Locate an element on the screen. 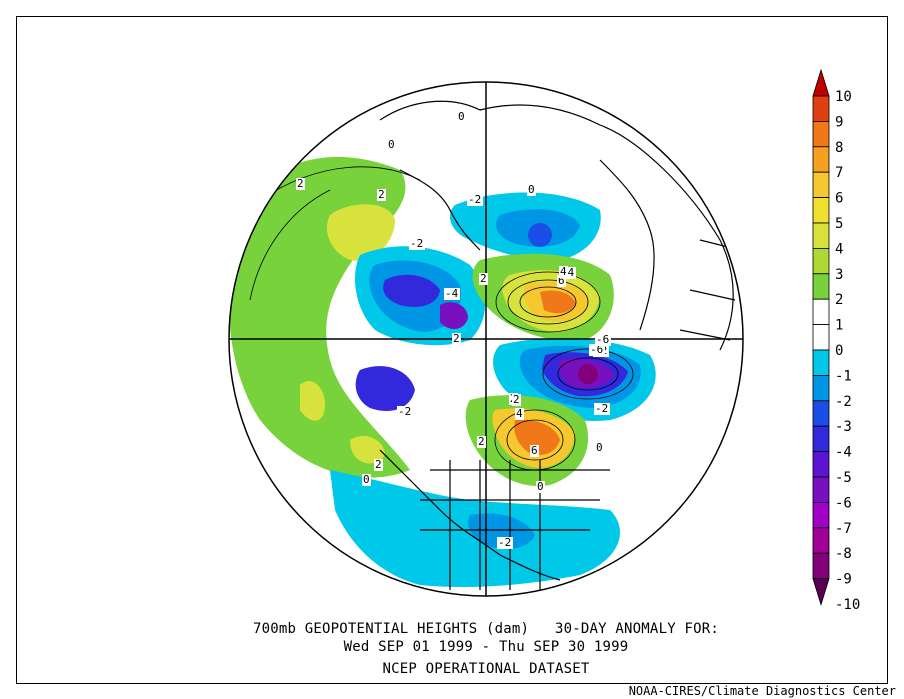 The height and width of the screenshot is (699, 904). colorbar-tick-label: -9 is located at coordinates (843, 580).